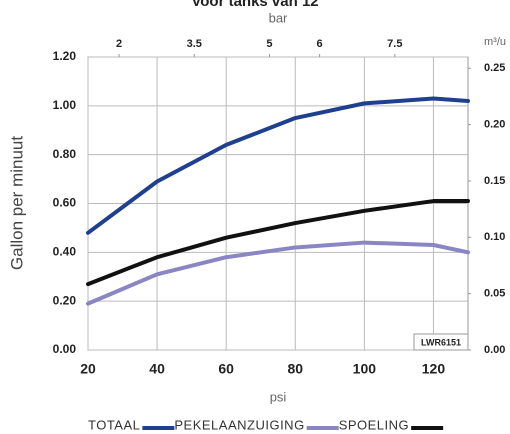 This screenshot has height=434, width=510. I want to click on legend-label: TOTAAL, so click(114, 424).